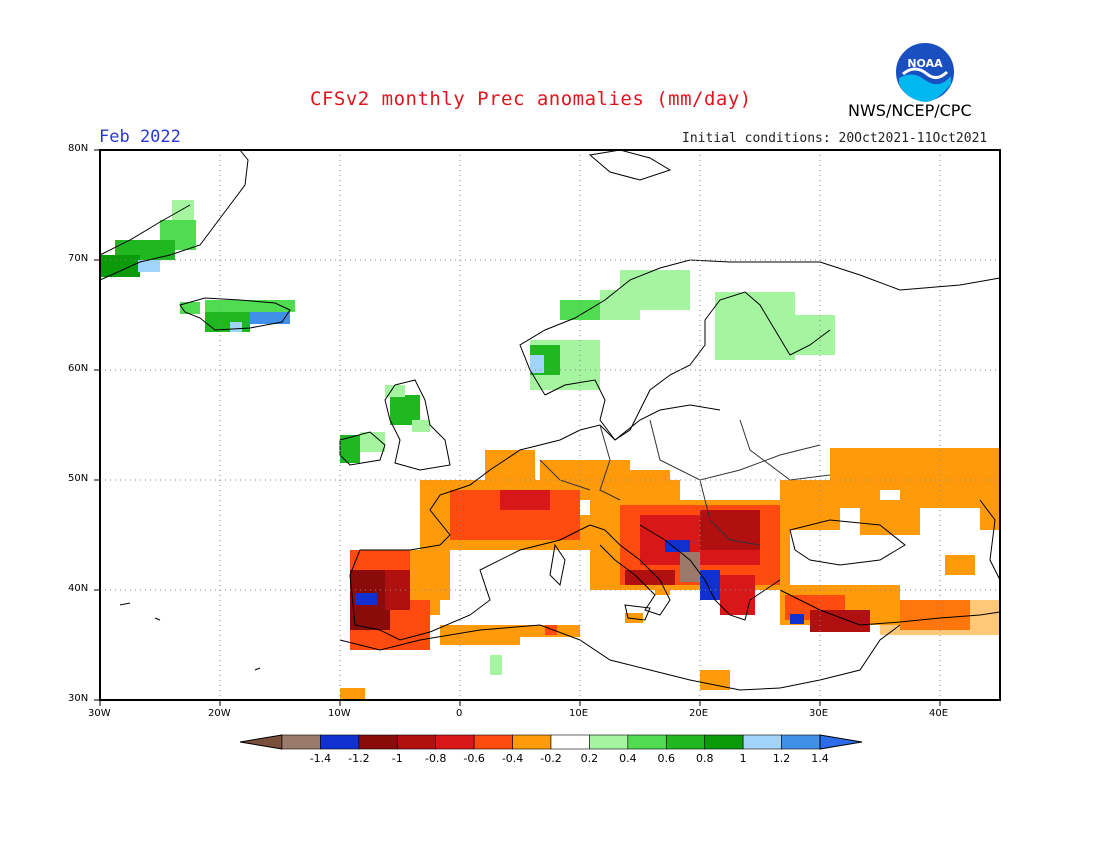 The width and height of the screenshot is (1100, 850). I want to click on lon-label: 20E, so click(699, 713).